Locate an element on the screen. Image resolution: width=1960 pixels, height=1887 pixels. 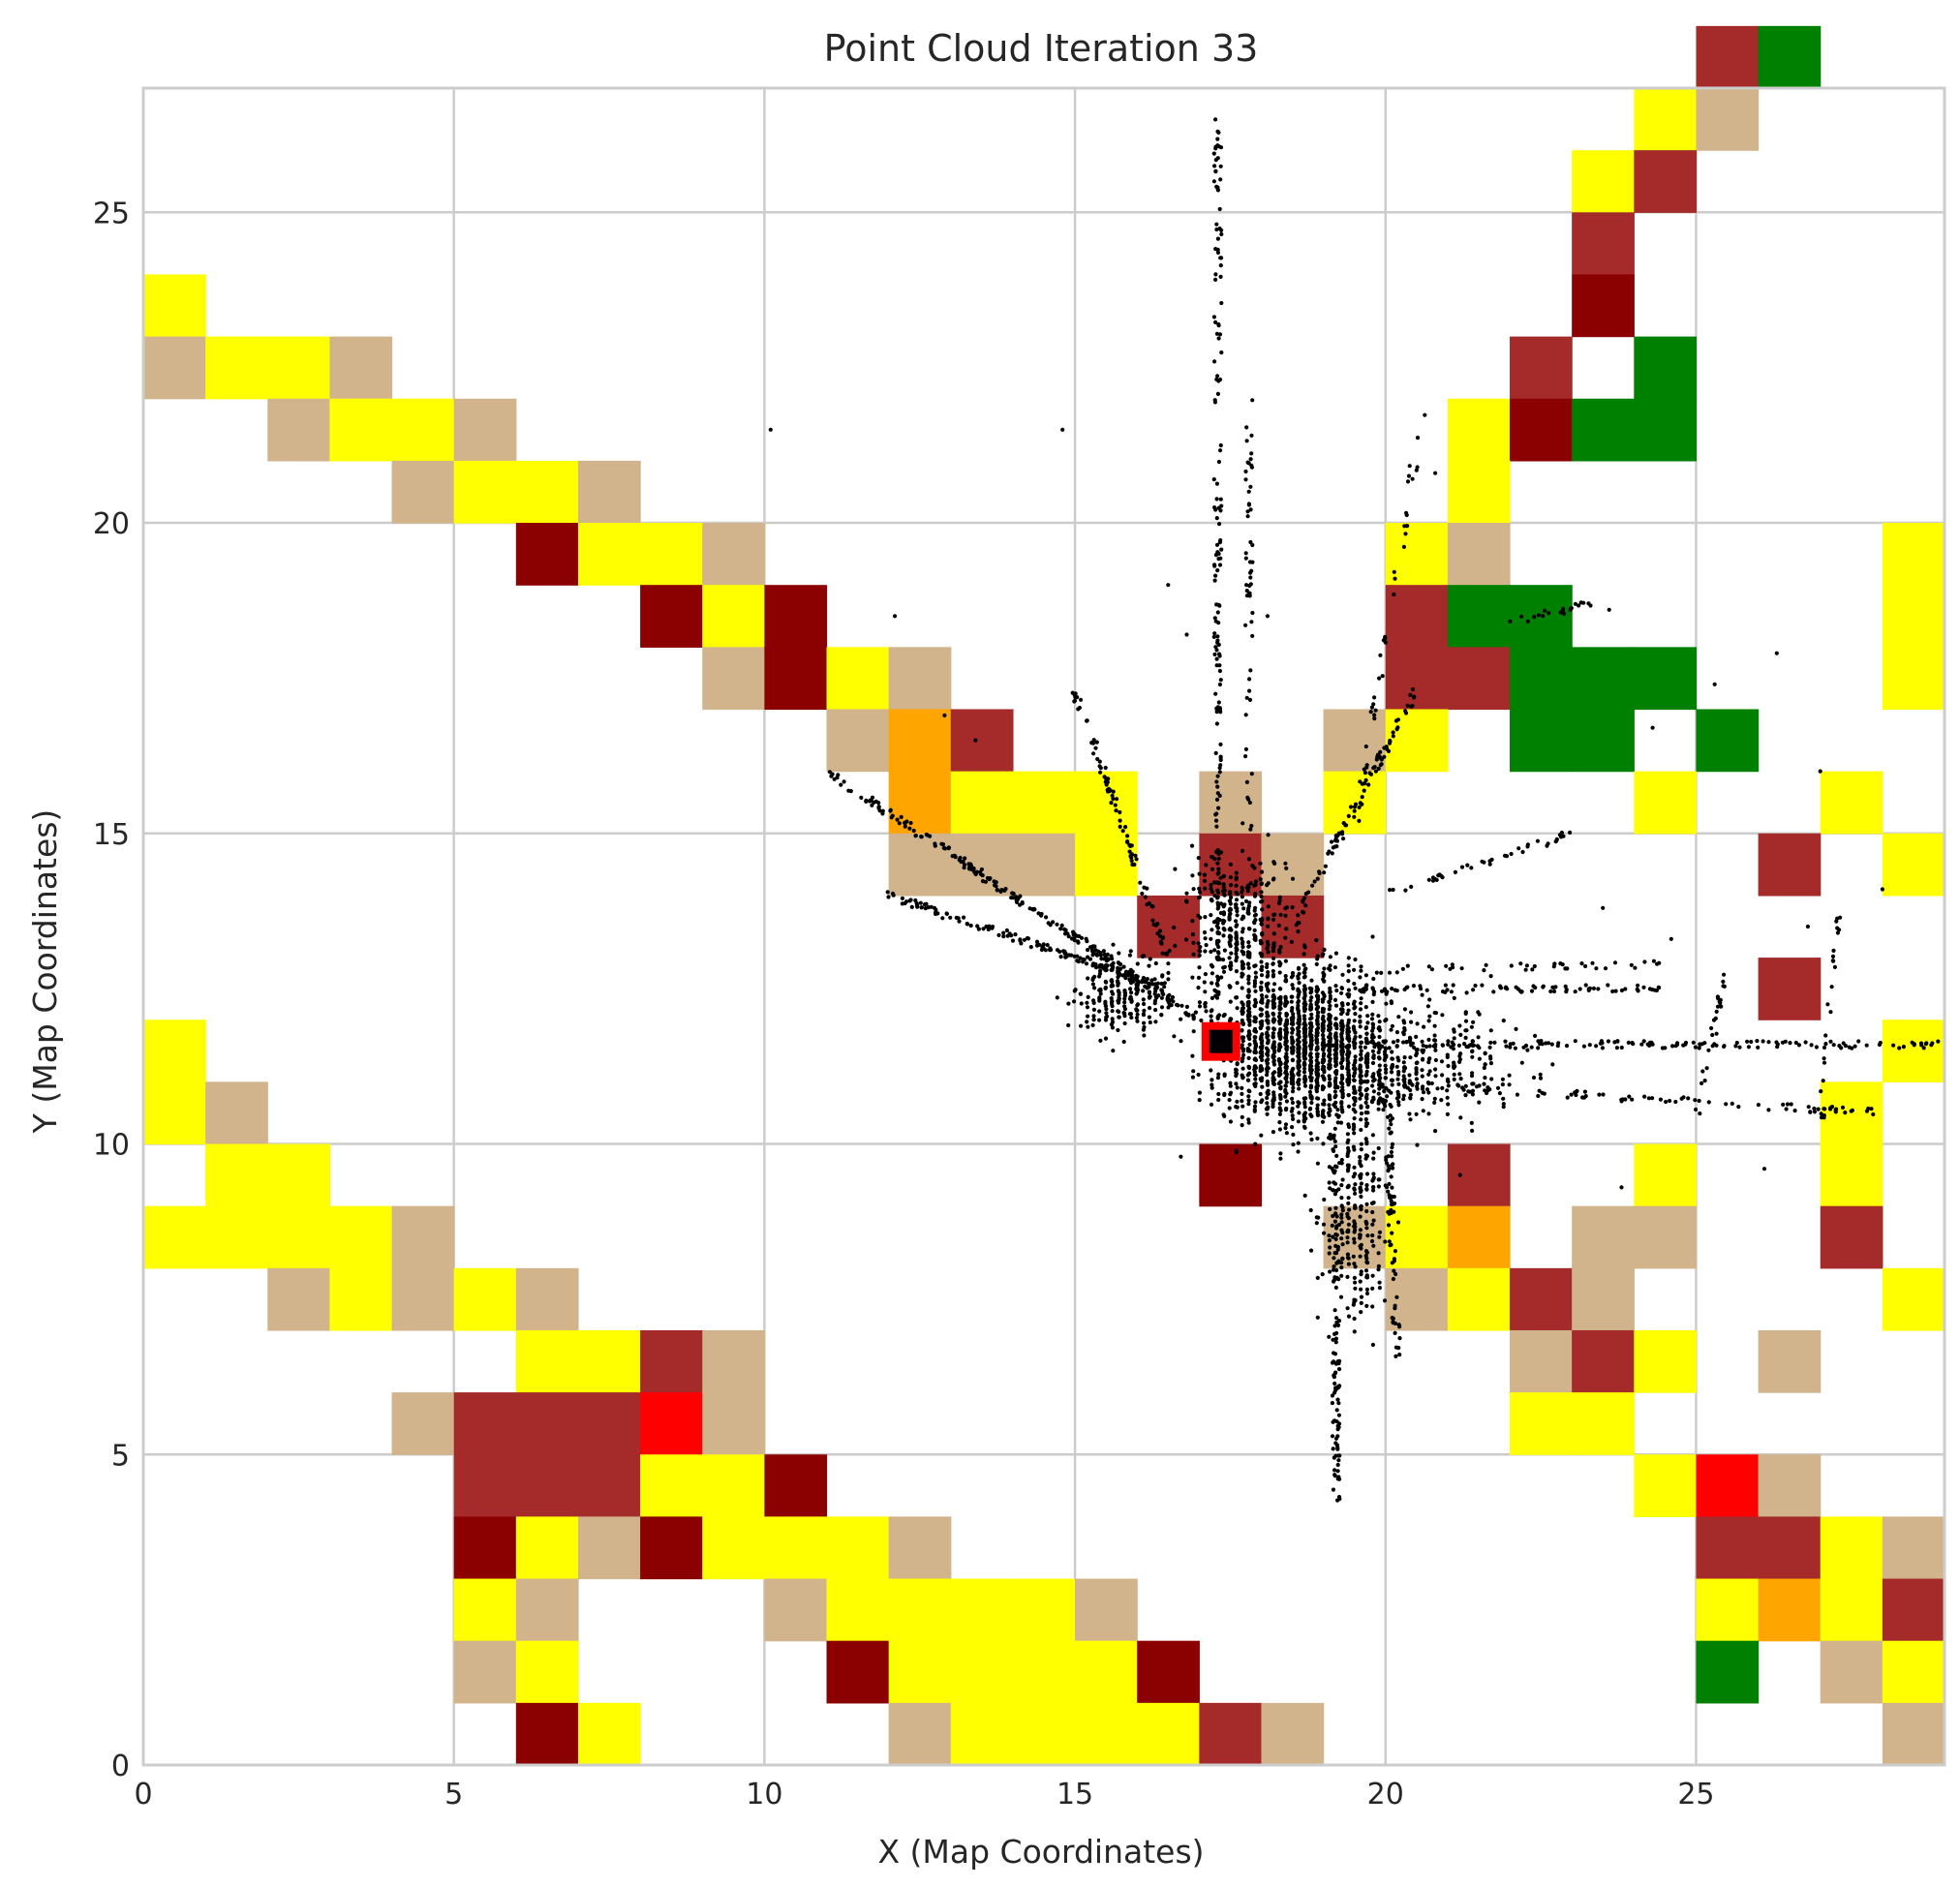
y-tick-label: 15 is located at coordinates (111, 835).